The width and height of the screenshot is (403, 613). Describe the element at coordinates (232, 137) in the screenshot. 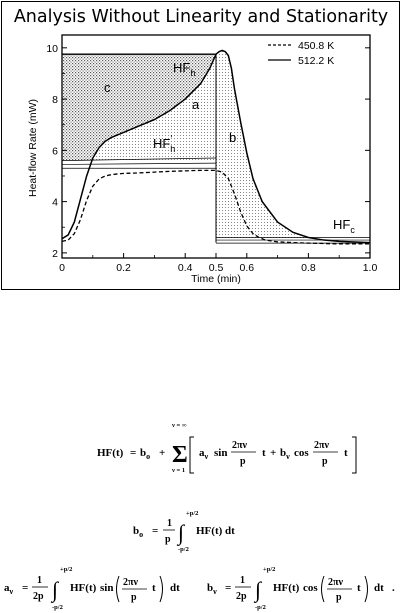

I see `region-b-label: b` at that location.